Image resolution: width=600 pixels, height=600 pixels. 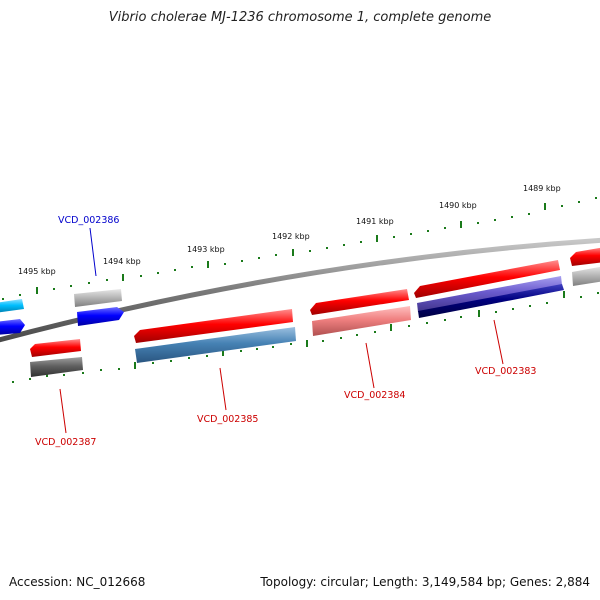 I want to click on feature-dark-grey, so click(x=56, y=367).